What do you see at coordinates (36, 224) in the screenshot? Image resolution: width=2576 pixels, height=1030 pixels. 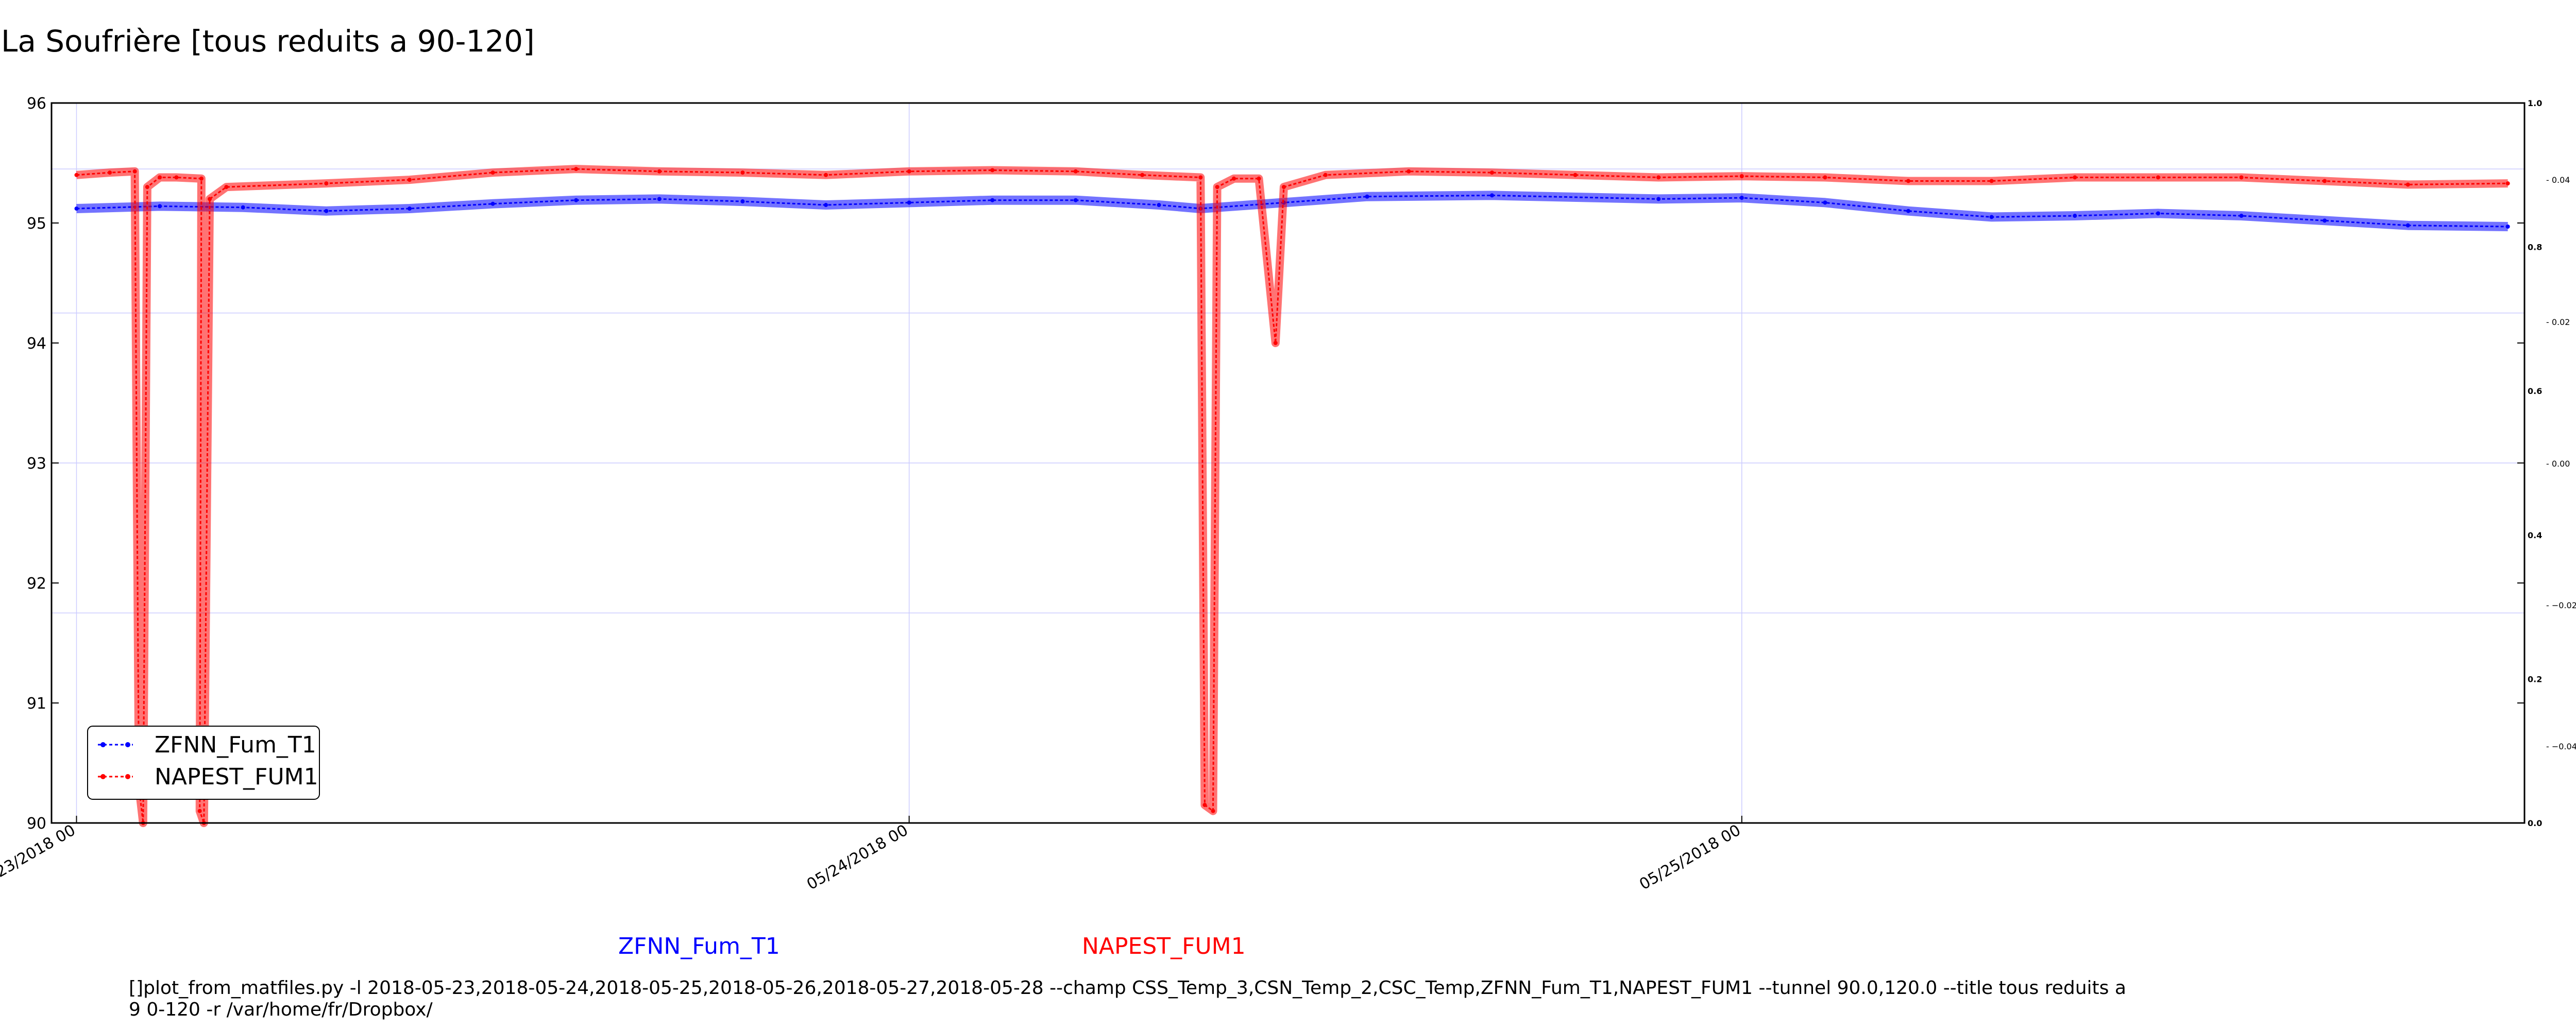 I see `y-tick-label: 95` at bounding box center [36, 224].